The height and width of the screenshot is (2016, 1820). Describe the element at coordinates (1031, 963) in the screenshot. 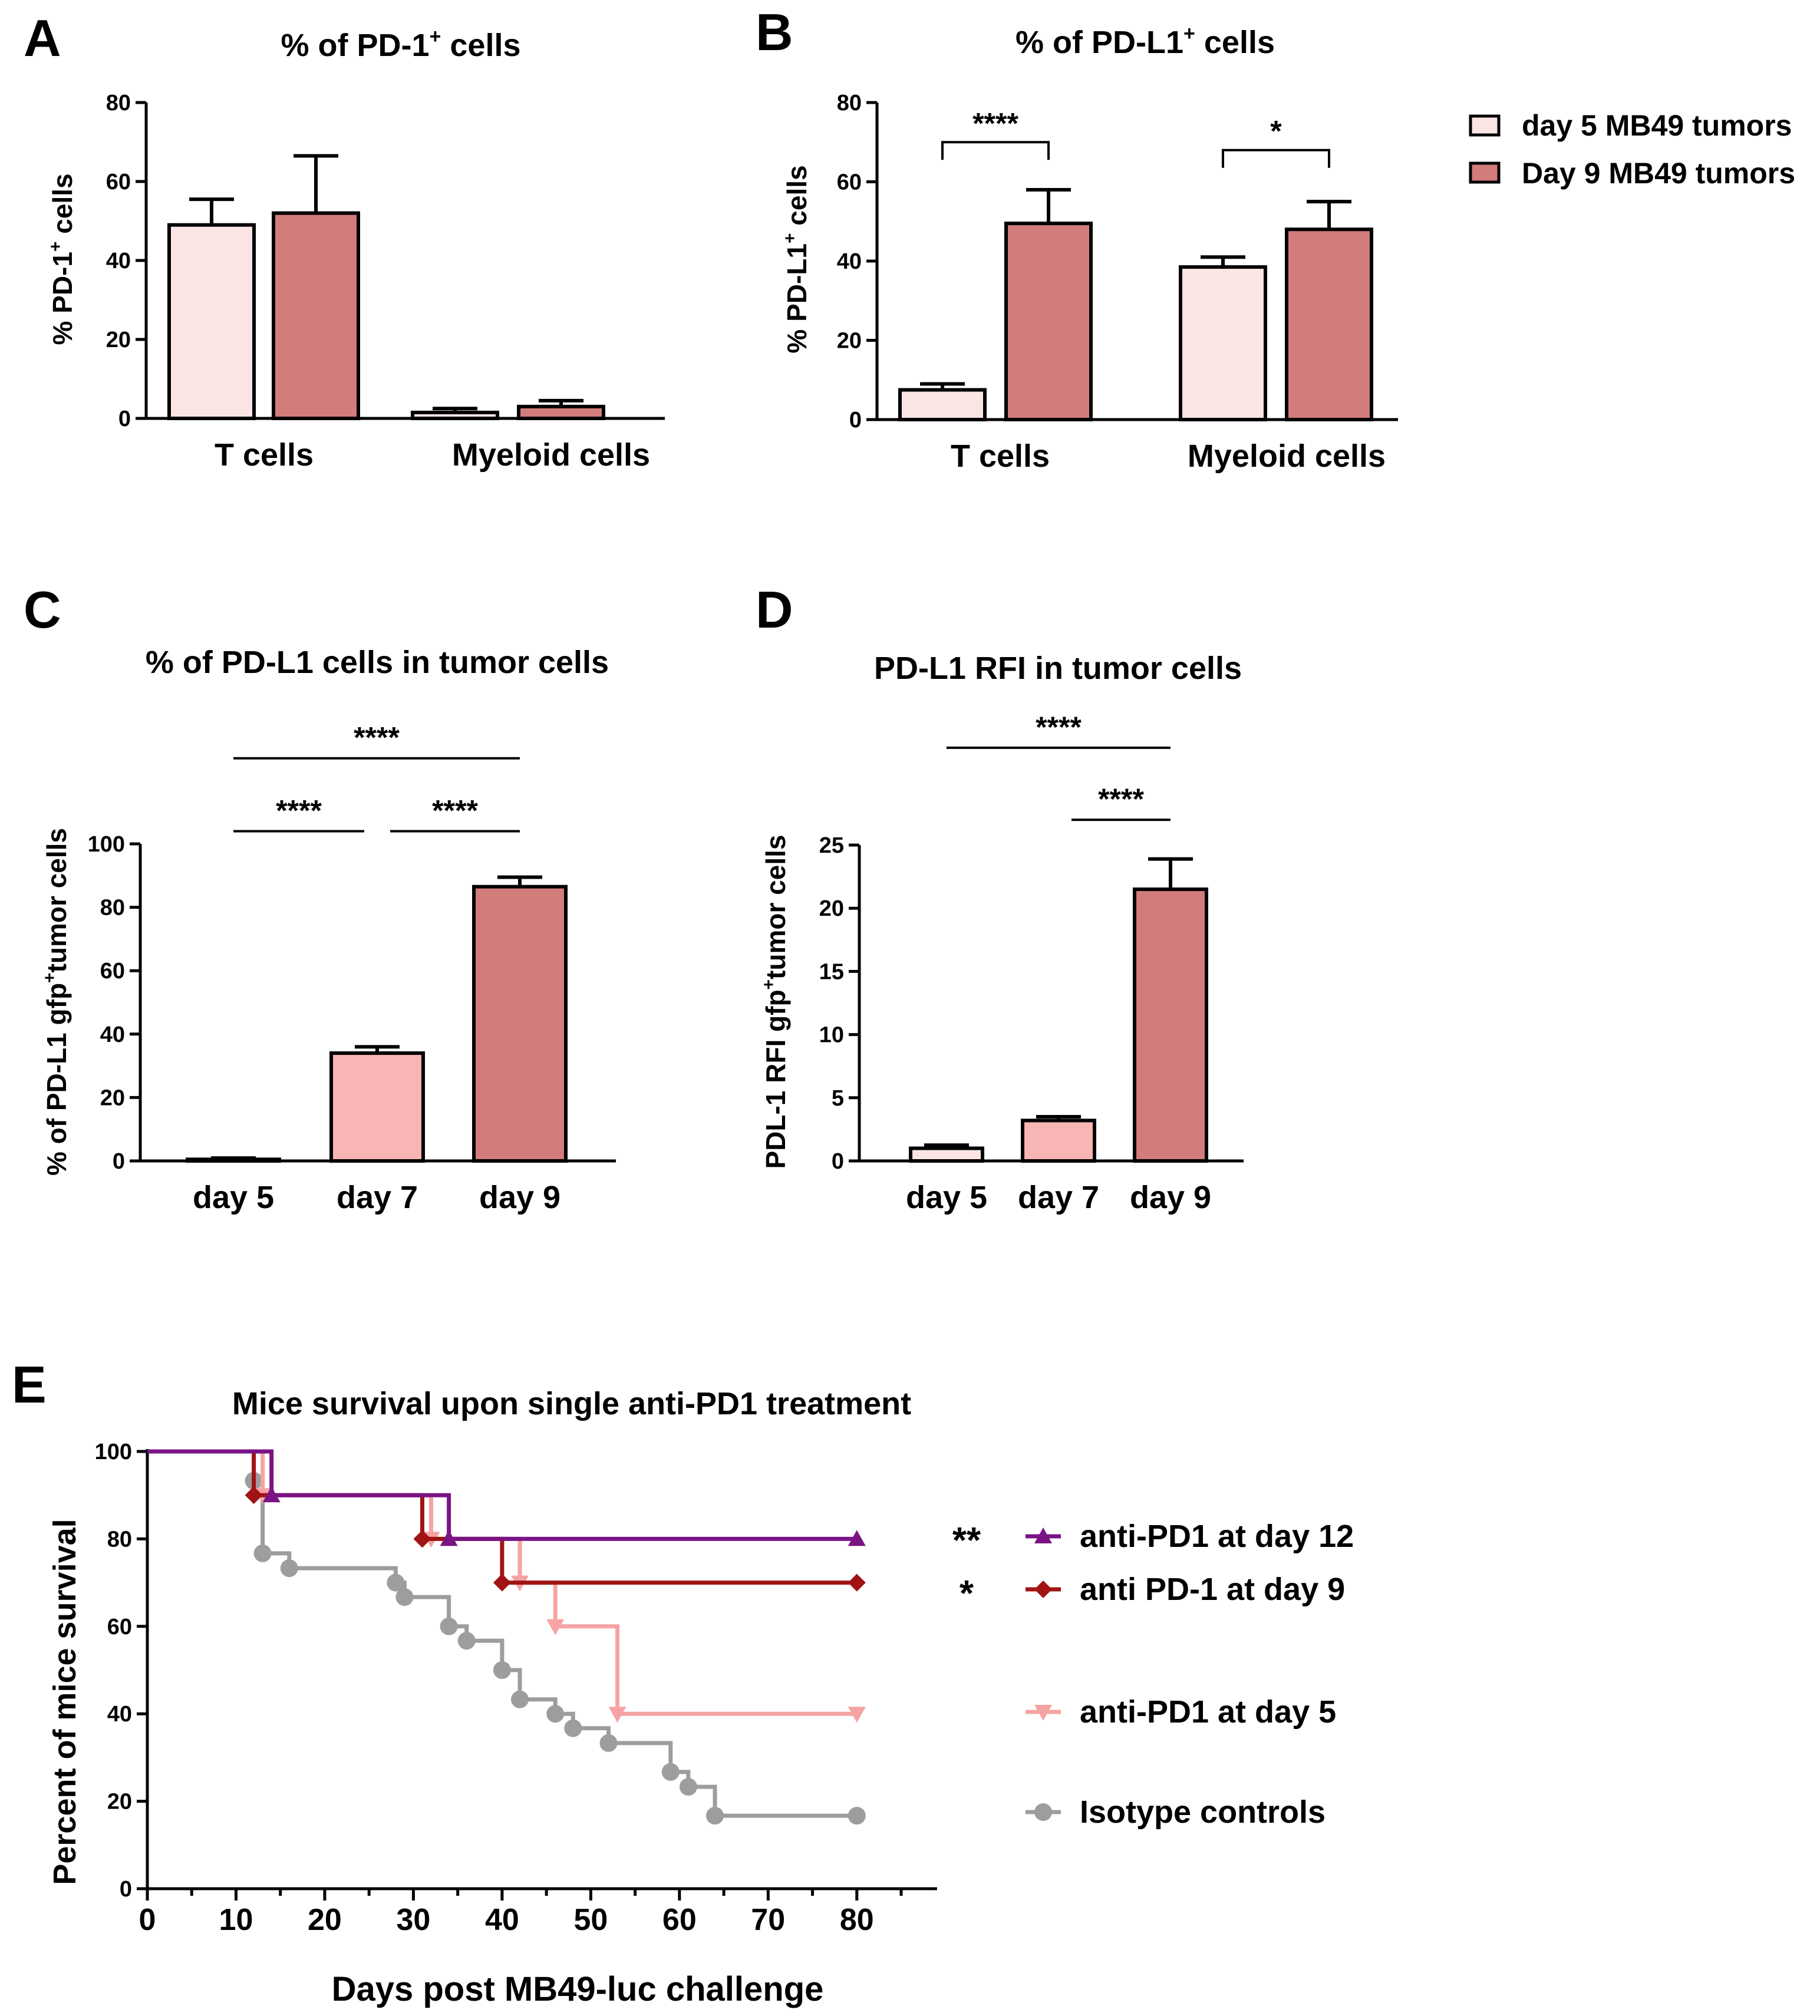

I see `panel-d-plot: 0 5 10 15 20 25 day 5 day 7 day 9 **** ****` at that location.